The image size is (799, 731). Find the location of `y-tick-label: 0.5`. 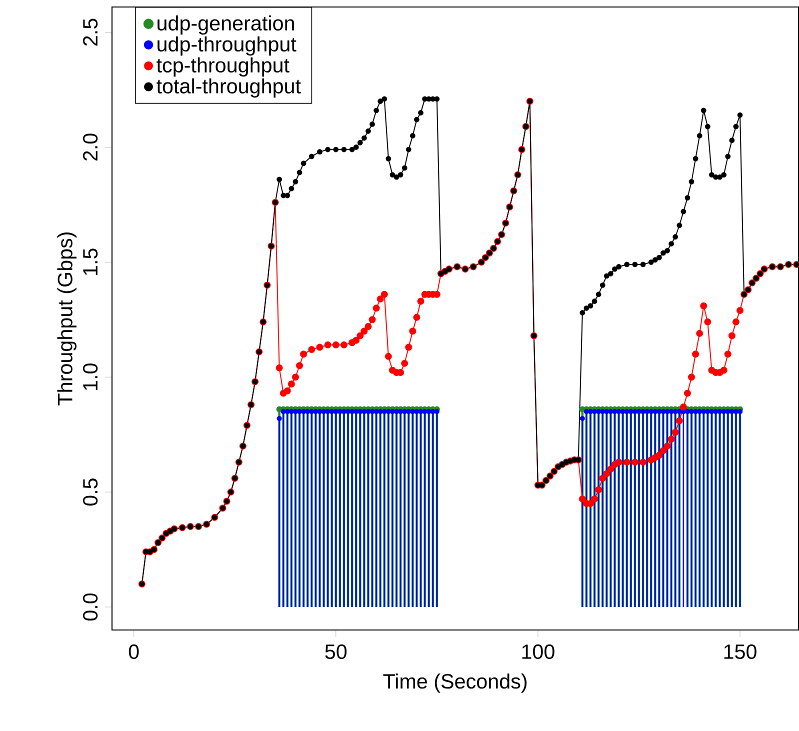

y-tick-label: 0.5 is located at coordinates (90, 492).